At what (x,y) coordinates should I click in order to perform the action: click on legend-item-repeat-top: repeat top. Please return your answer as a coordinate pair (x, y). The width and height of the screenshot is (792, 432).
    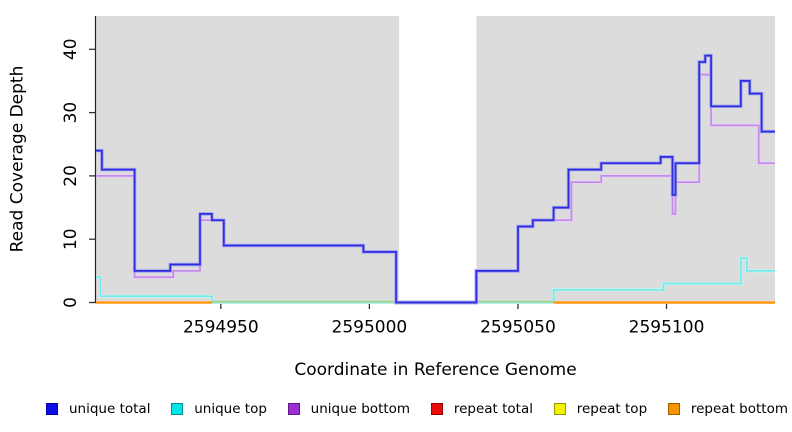
    Looking at the image, I should click on (600, 409).